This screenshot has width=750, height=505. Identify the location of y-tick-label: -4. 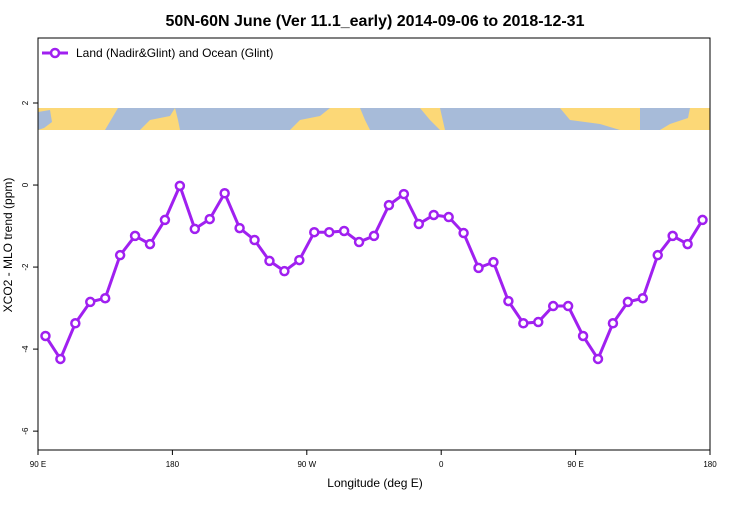
(25, 349).